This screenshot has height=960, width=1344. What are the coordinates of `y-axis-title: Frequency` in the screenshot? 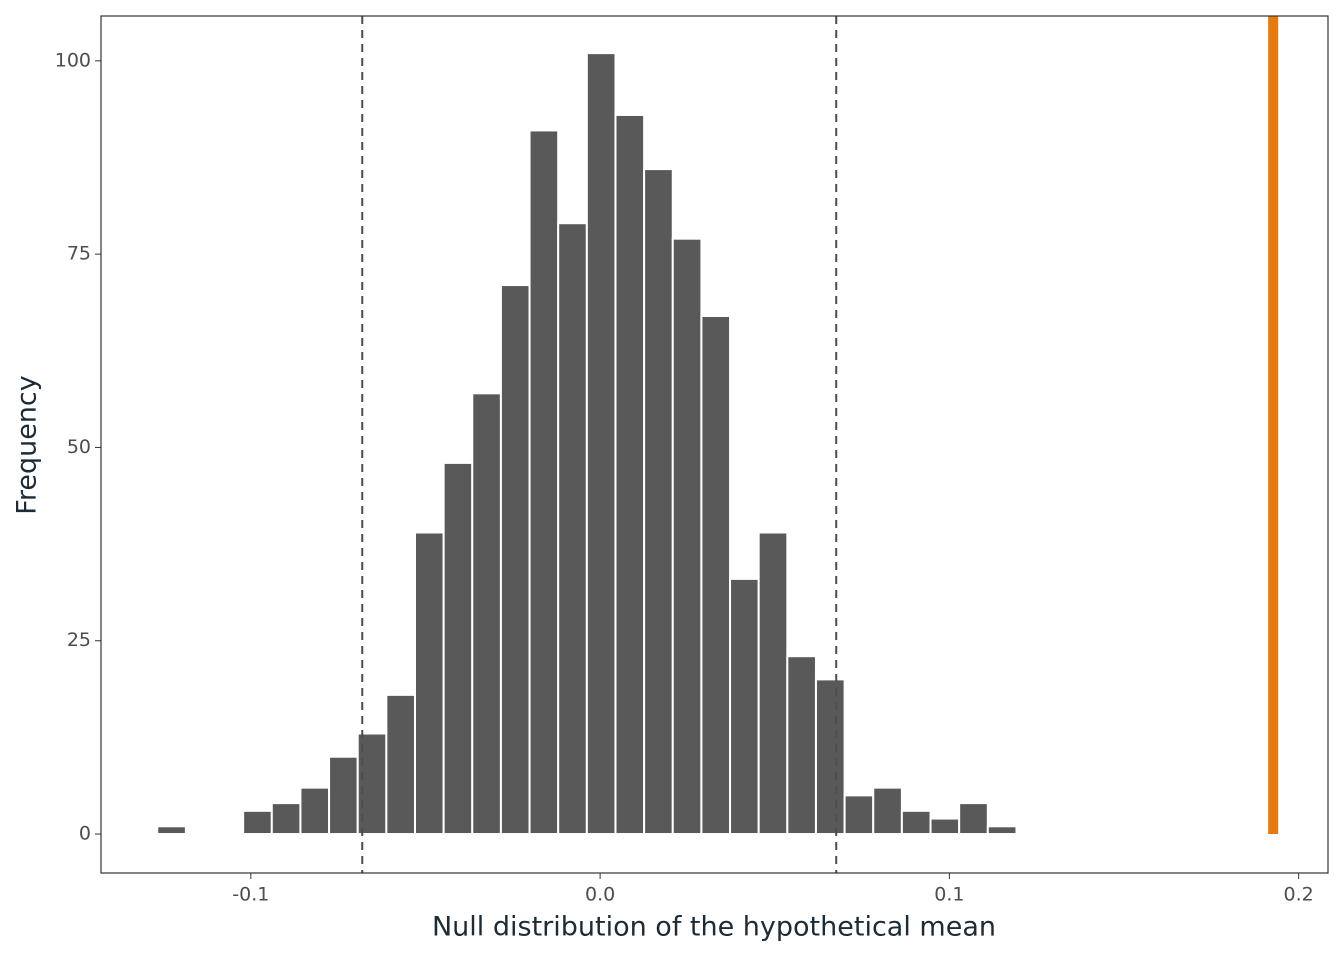 It's located at (27, 445).